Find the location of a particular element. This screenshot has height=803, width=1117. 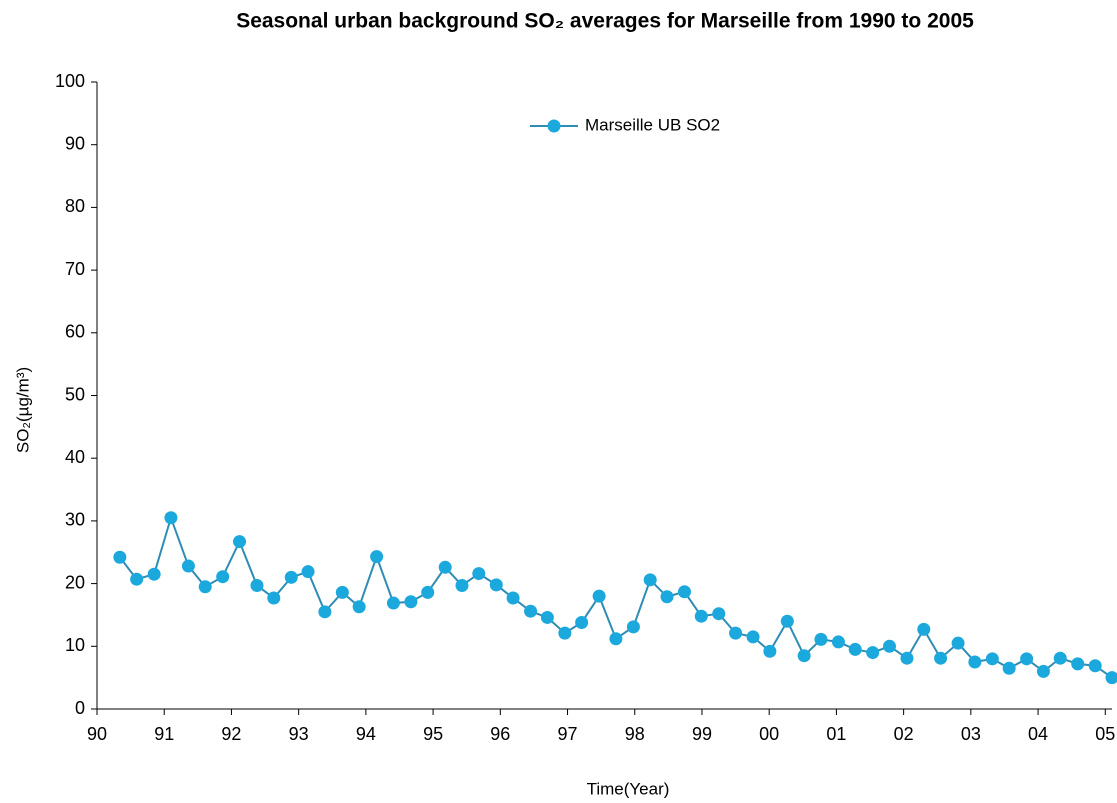

x-tick-label: 97 is located at coordinates (568, 734).